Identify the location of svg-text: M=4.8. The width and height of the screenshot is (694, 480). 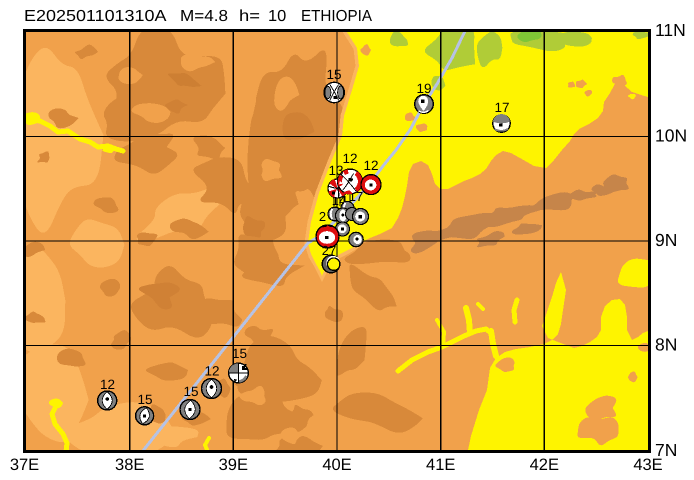
(204, 16).